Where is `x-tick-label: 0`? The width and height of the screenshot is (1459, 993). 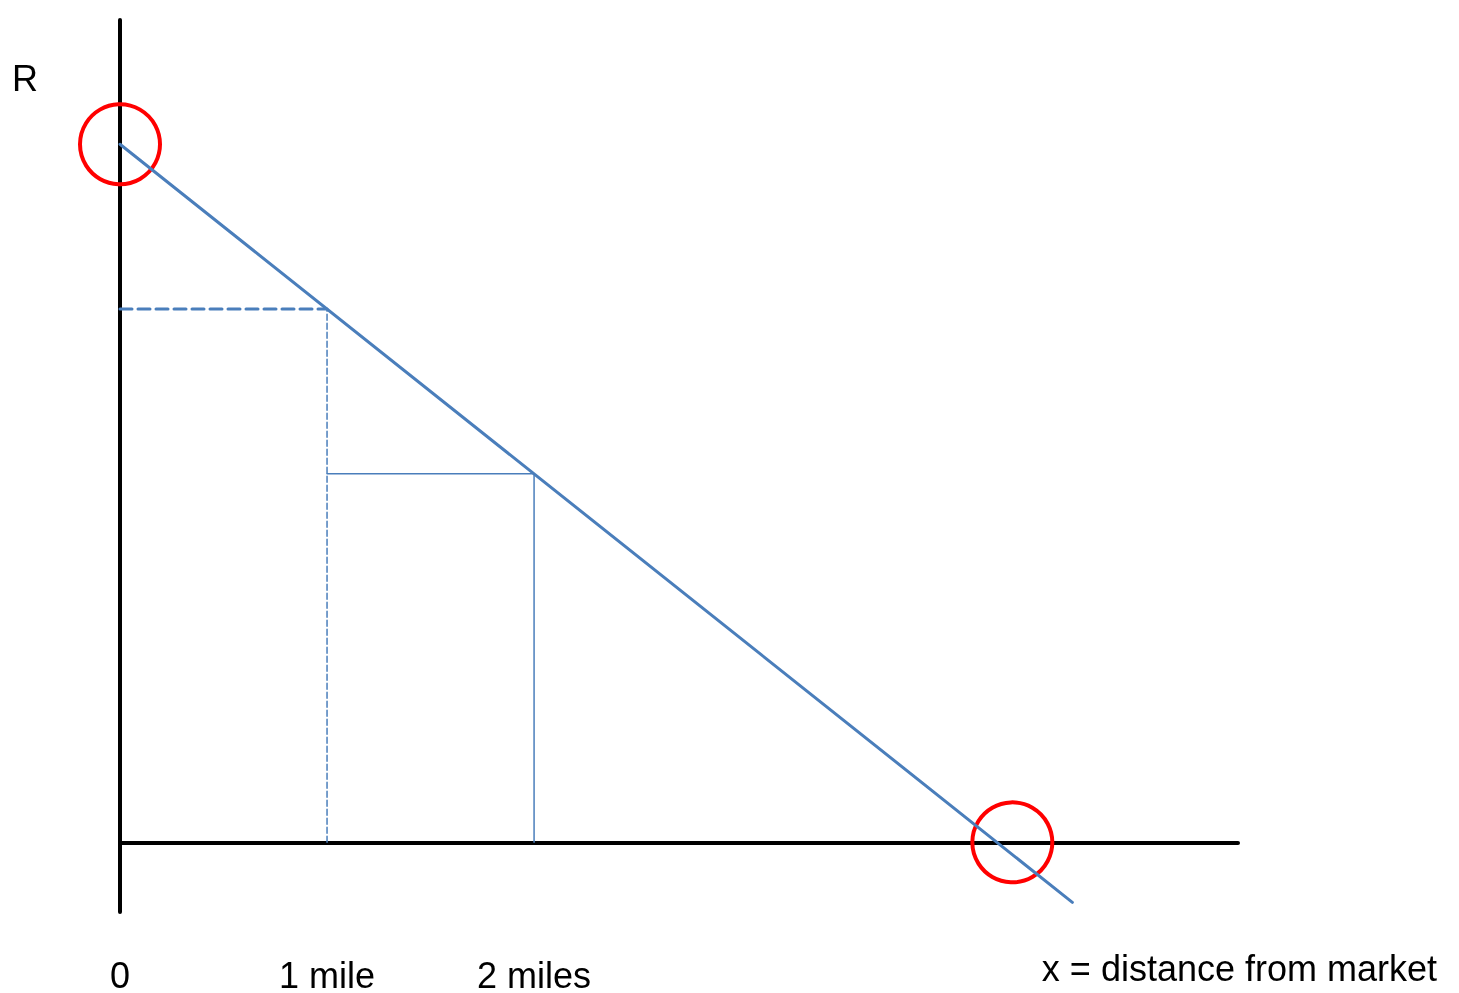 x-tick-label: 0 is located at coordinates (120, 973).